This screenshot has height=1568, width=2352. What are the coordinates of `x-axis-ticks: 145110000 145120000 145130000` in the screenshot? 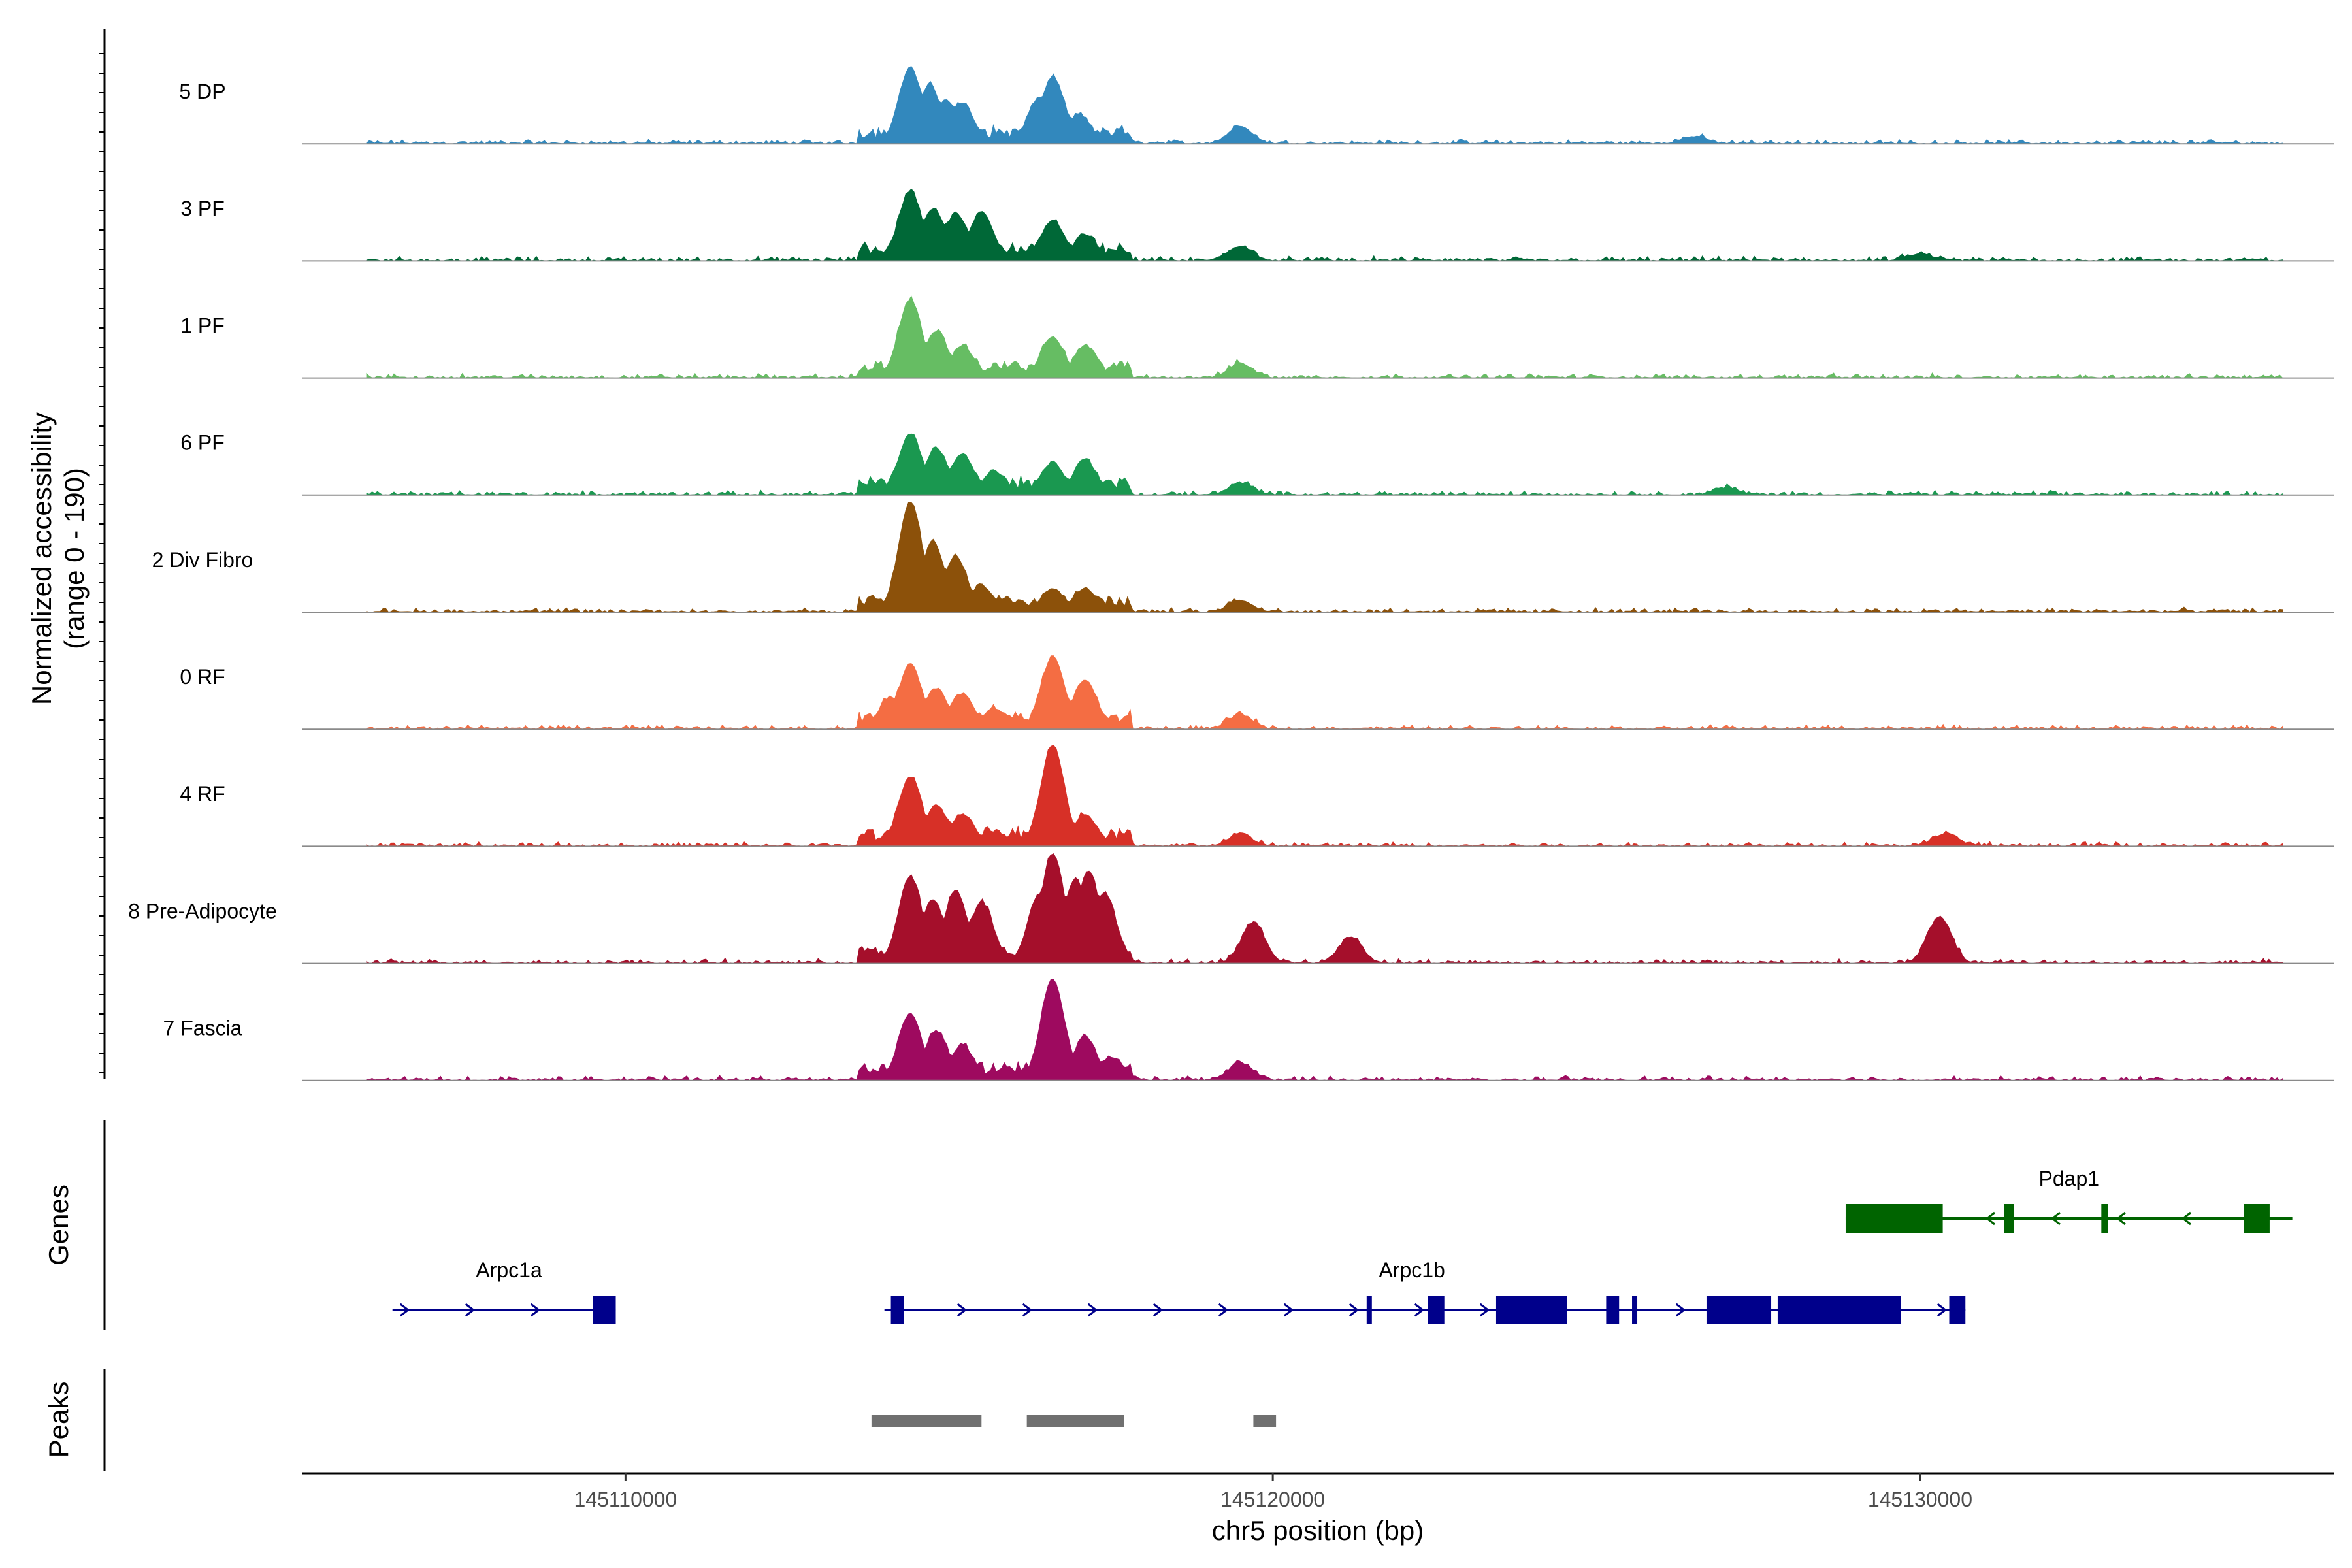 It's located at (1273, 1492).